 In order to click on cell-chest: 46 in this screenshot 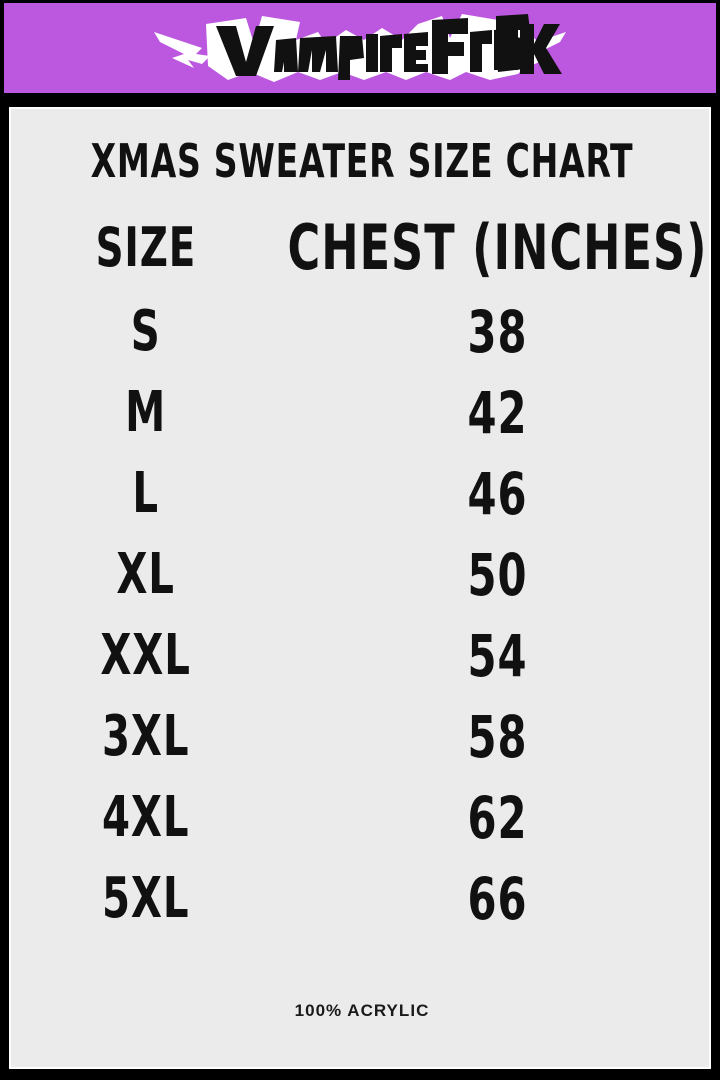, I will do `click(495, 493)`.